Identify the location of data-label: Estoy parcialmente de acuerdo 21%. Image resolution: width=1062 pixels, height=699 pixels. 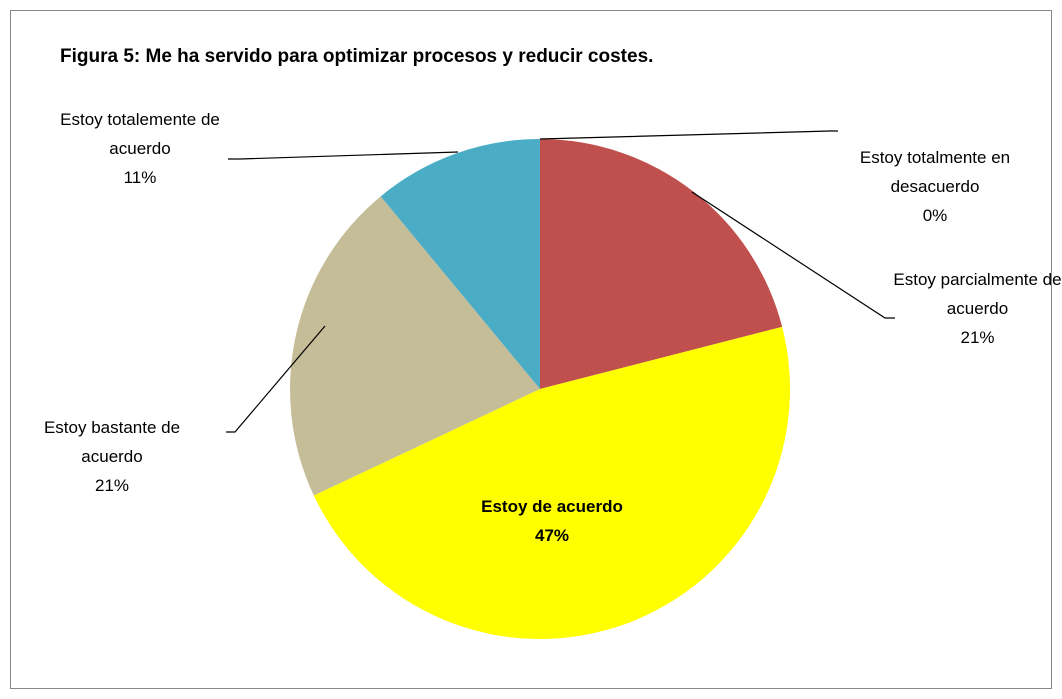
(976, 308).